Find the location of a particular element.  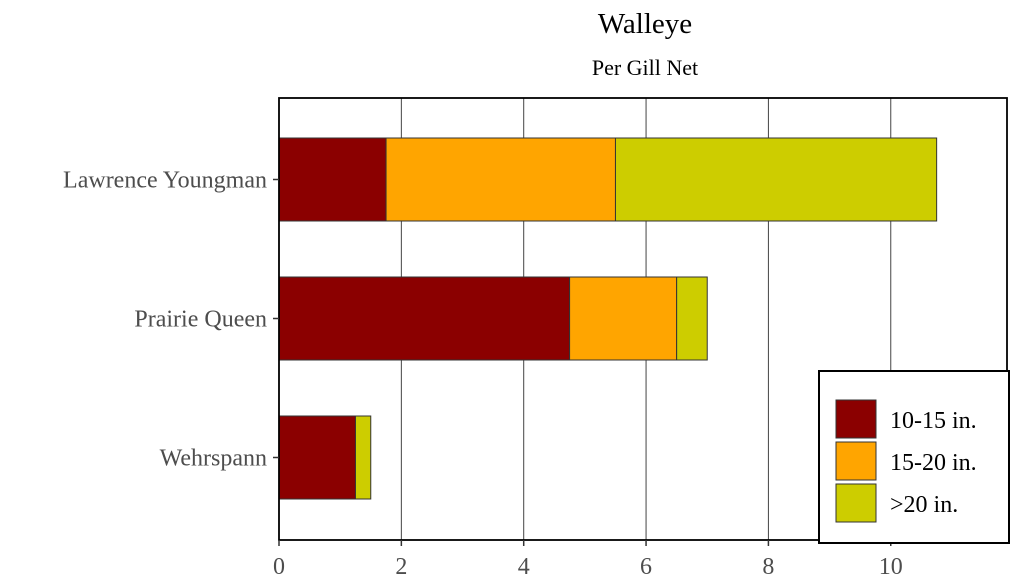

legend: 10-15 in. 15-20 in. >20 in. is located at coordinates (914, 457).